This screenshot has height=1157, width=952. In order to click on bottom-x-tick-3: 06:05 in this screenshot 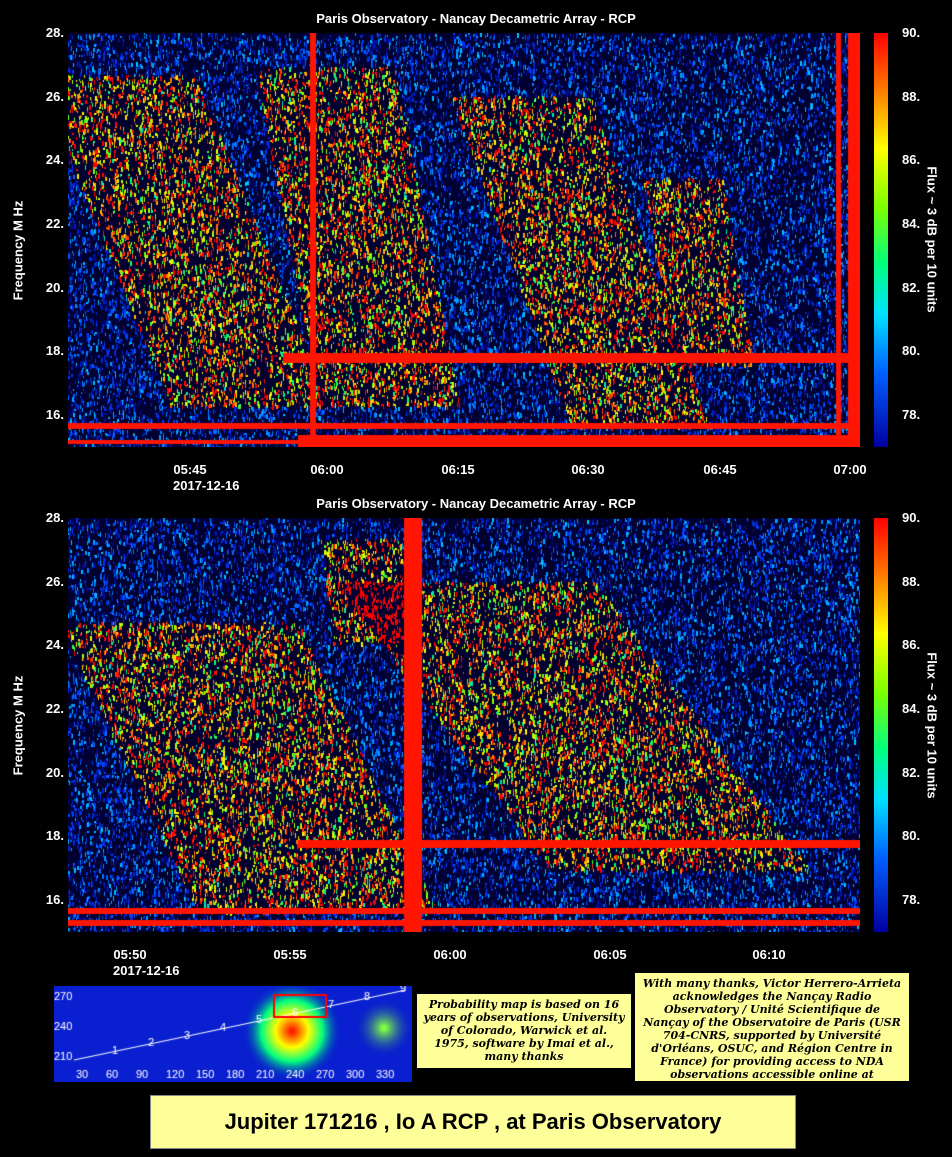, I will do `click(610, 954)`.